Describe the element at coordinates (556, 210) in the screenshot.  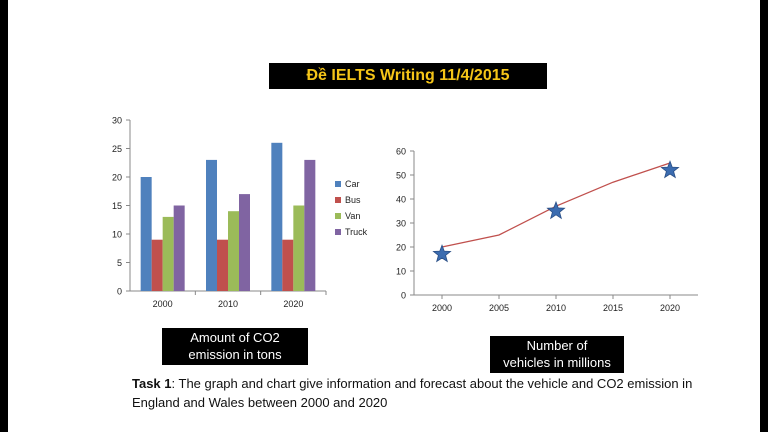
I see `star-marker-2010` at that location.